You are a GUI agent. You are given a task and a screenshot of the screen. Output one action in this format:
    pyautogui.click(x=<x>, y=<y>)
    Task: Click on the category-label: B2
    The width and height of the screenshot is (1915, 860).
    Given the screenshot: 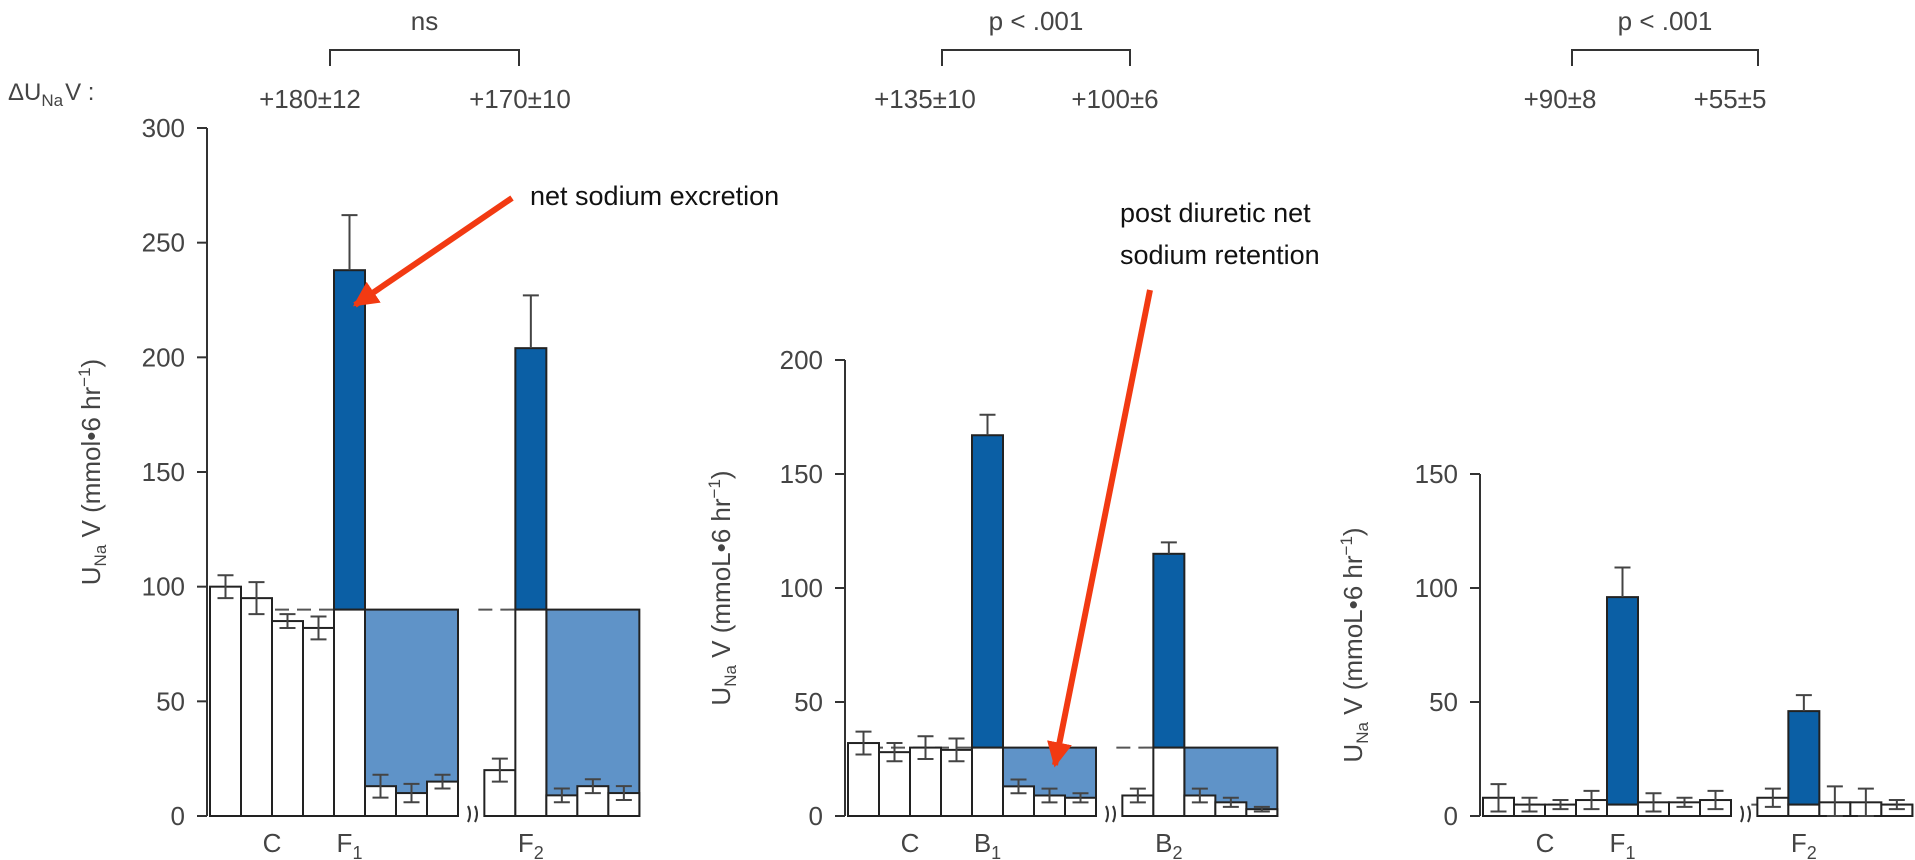 What is the action you would take?
    pyautogui.click(x=1168, y=844)
    